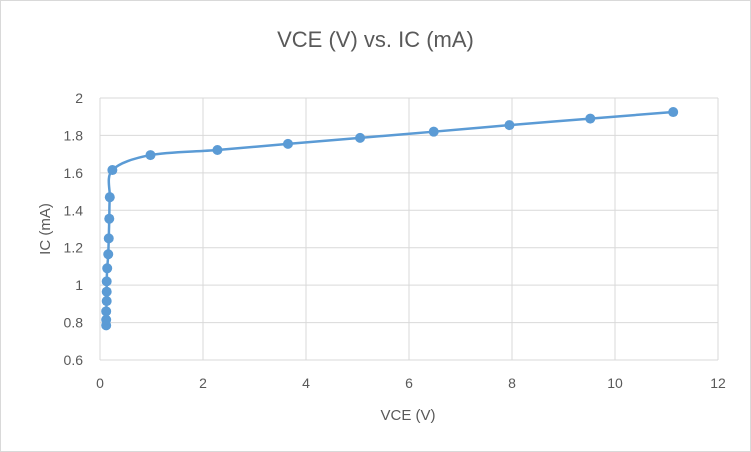  I want to click on y-tick-label: 1.8, so click(74, 135).